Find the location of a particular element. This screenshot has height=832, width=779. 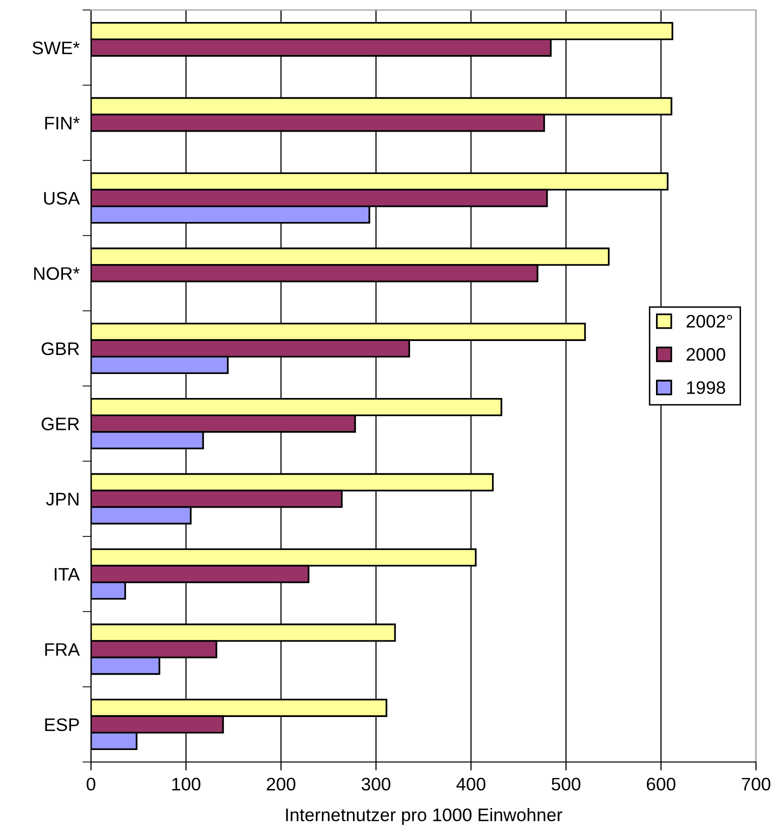

y-tick-label: USA is located at coordinates (62, 198).